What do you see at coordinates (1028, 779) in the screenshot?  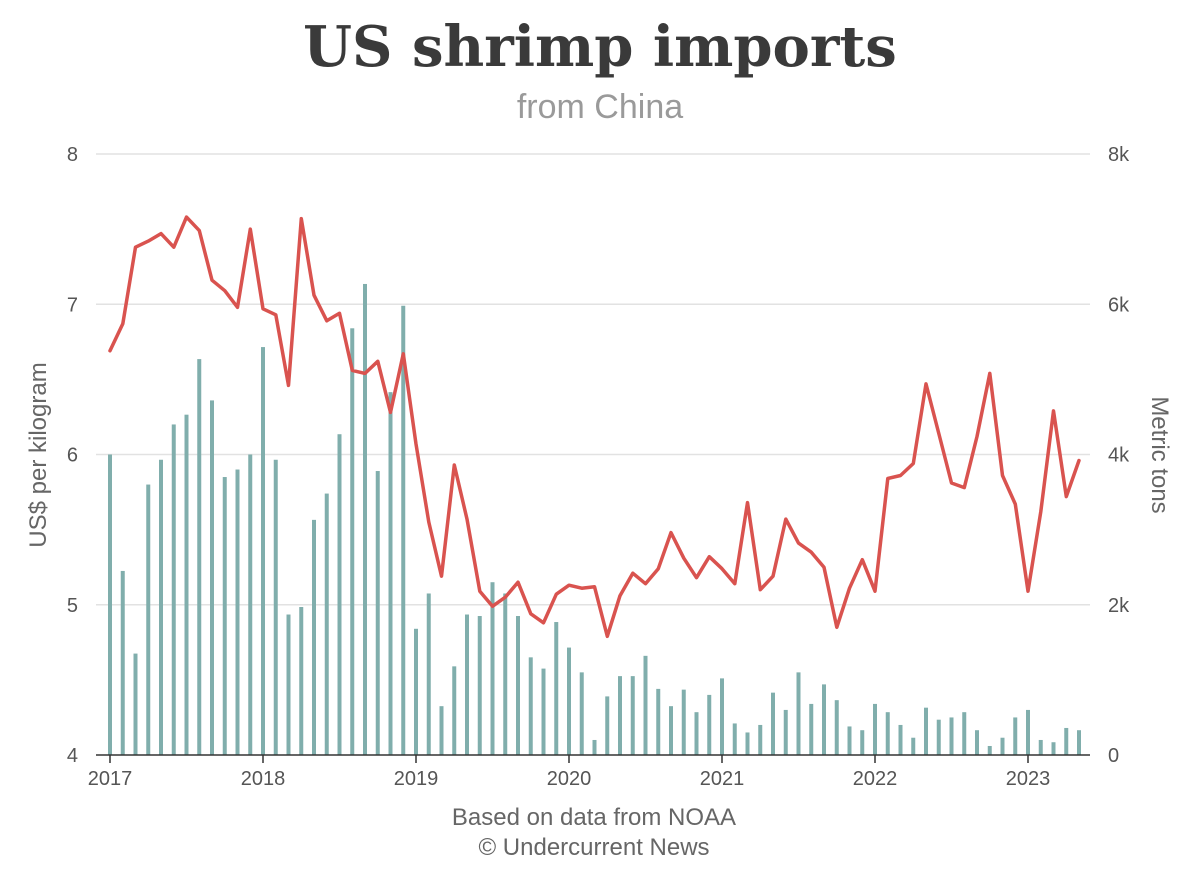 I see `x-tick-label: 2023` at bounding box center [1028, 779].